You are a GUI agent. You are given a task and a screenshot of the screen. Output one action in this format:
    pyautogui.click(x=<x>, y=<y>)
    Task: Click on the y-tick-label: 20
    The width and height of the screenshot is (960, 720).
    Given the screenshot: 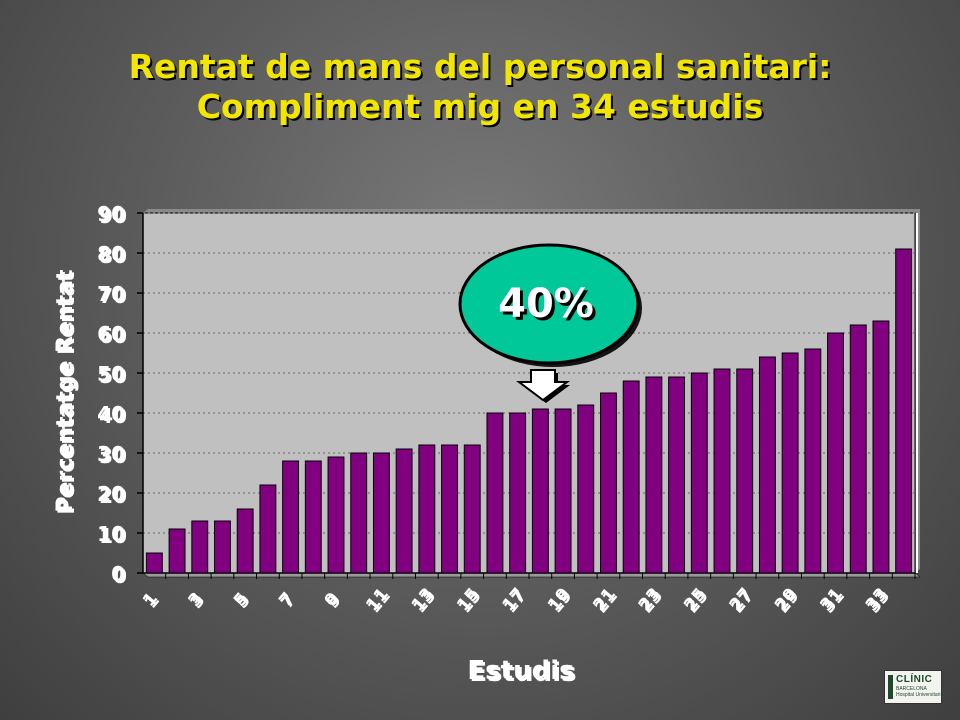 What is the action you would take?
    pyautogui.click(x=111, y=494)
    